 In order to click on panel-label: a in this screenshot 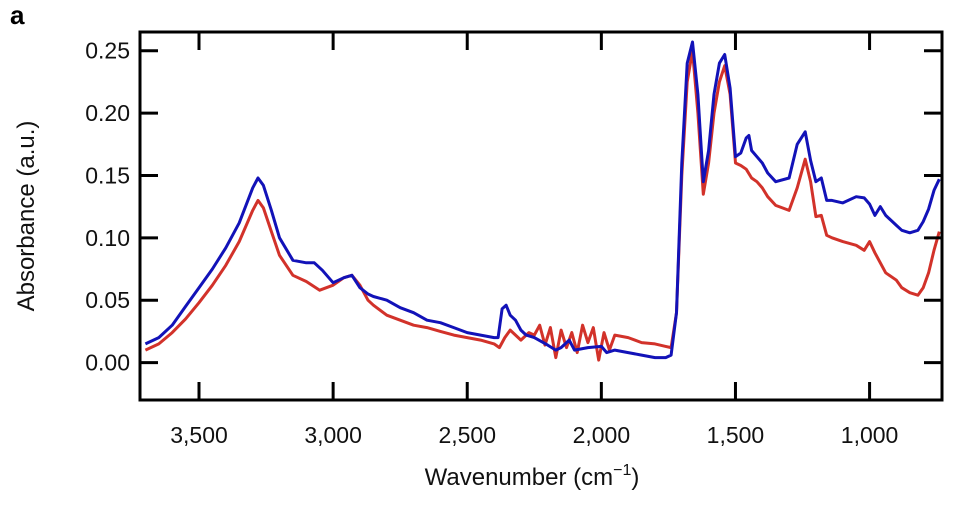, I will do `click(17, 15)`.